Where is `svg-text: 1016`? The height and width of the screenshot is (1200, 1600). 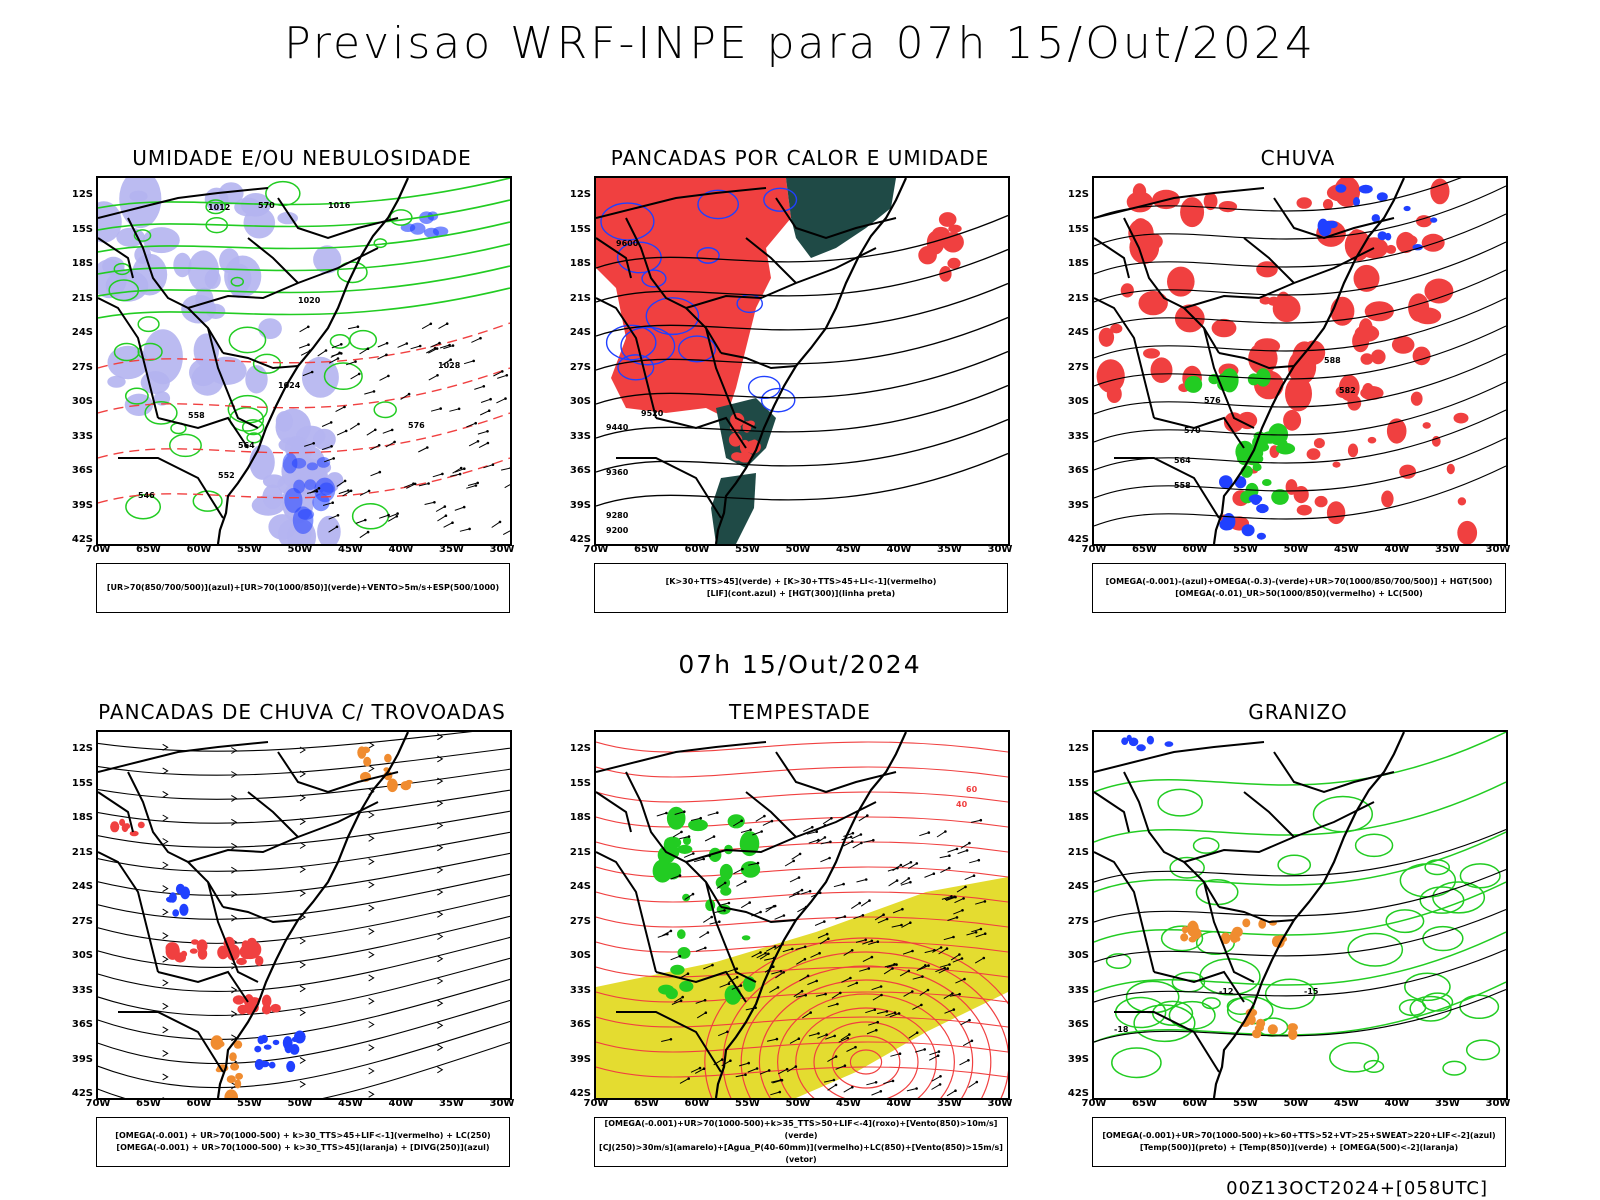
svg-text: 1016 is located at coordinates (339, 205).